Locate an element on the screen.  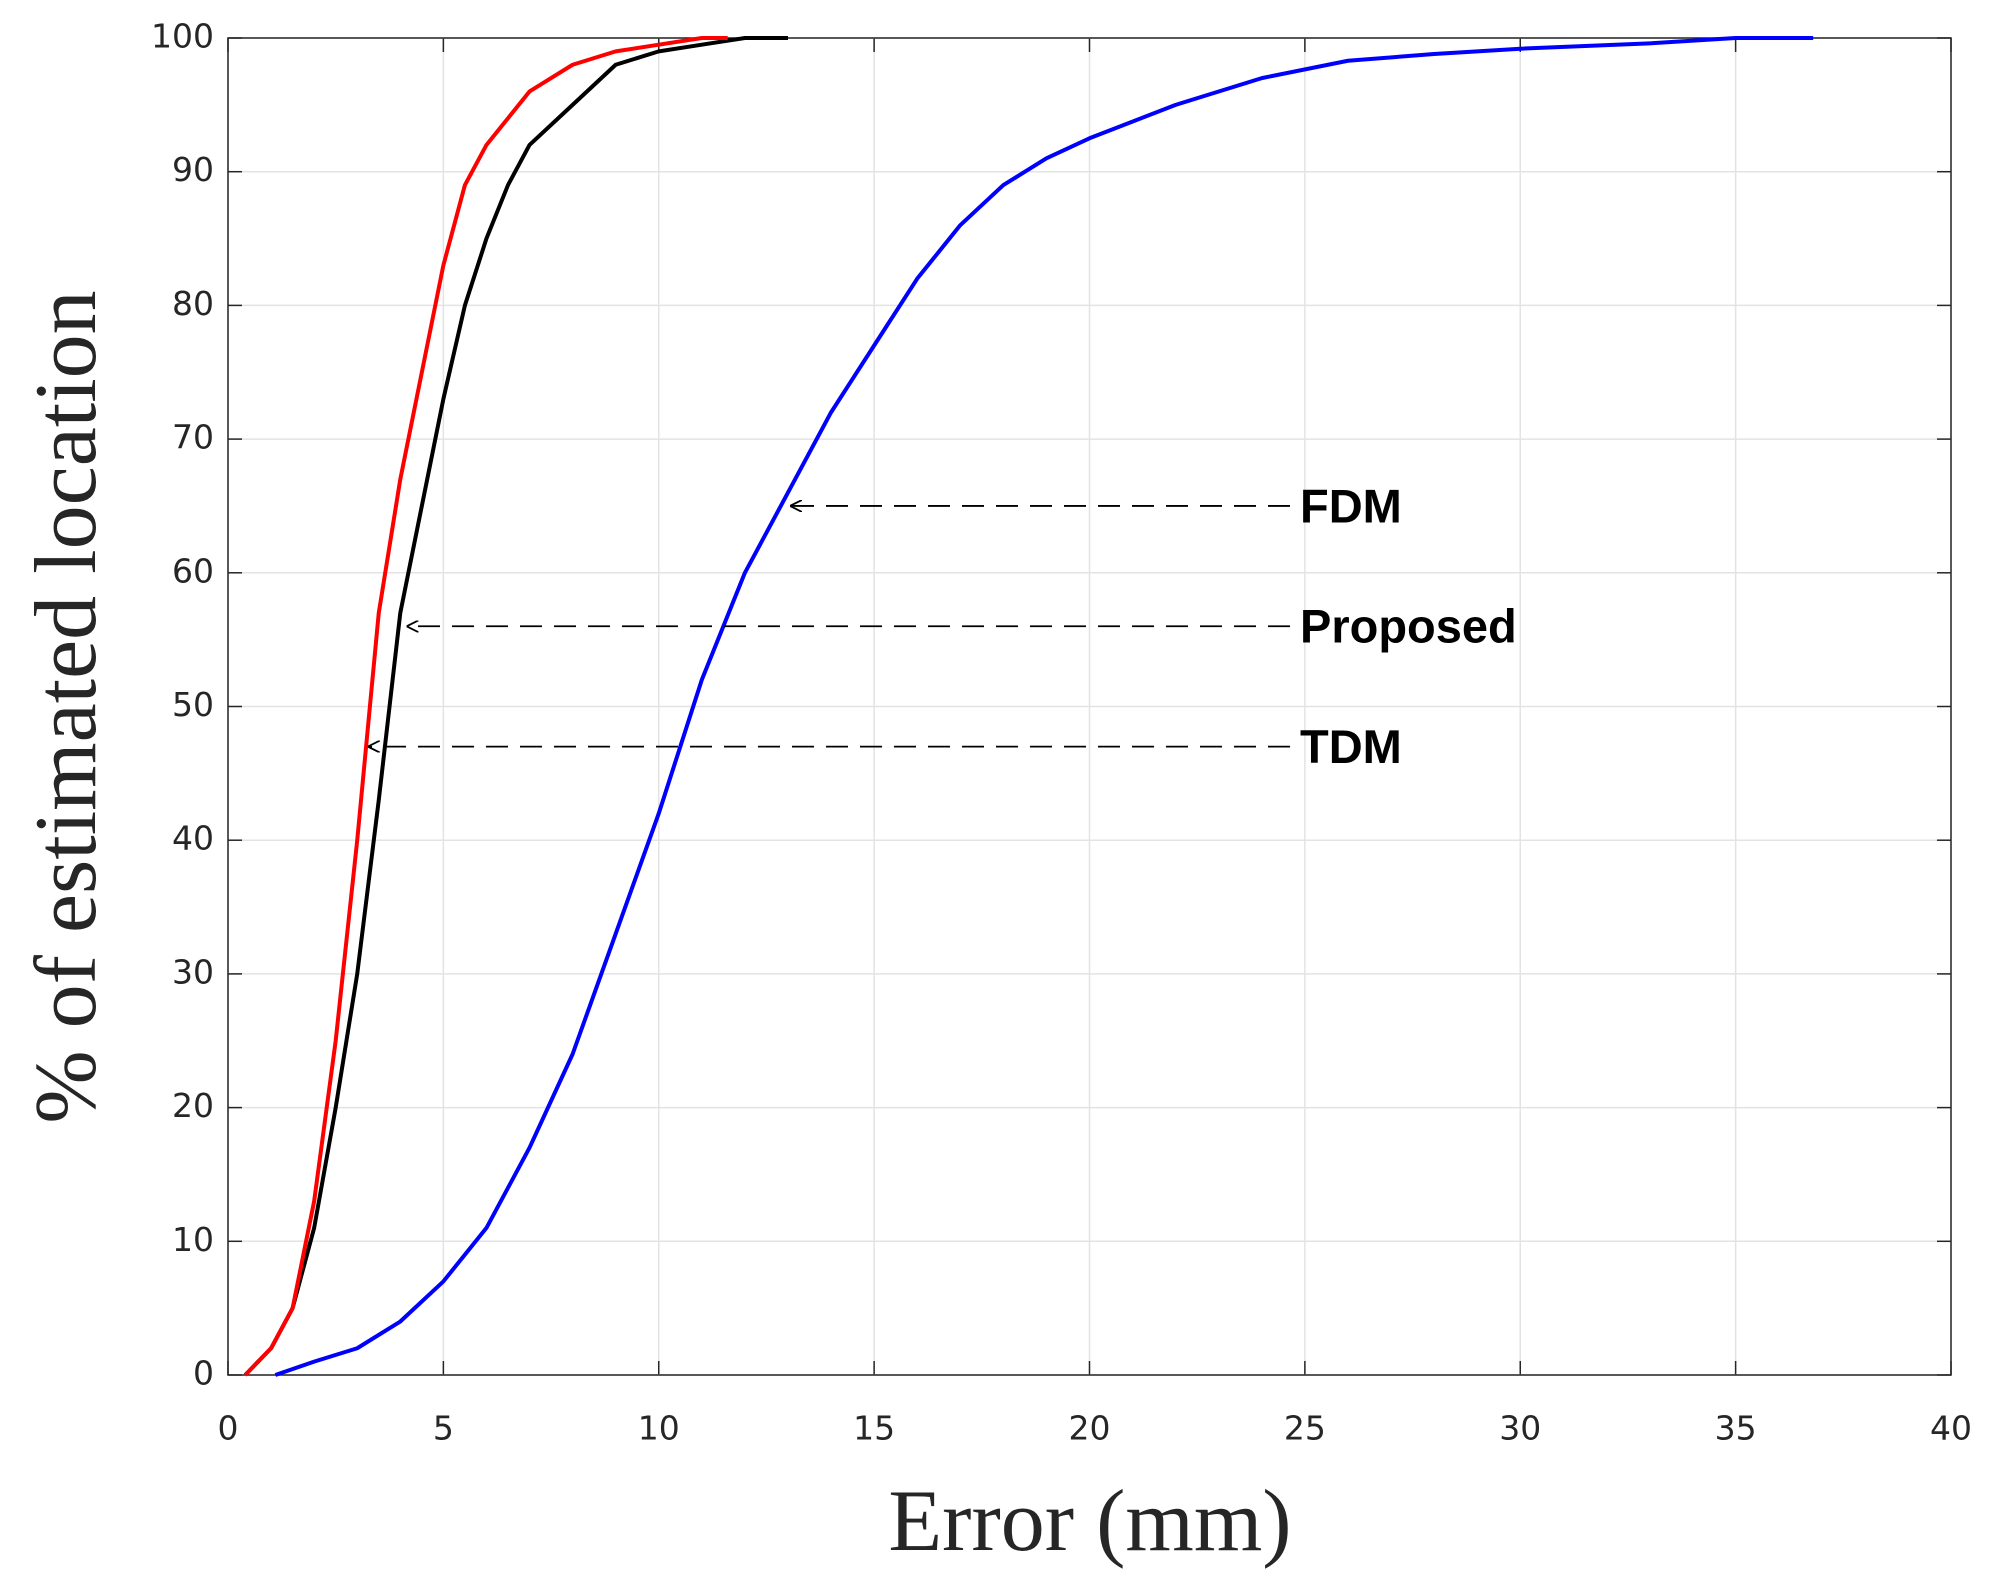
y-tick-label: 40 is located at coordinates (193, 838).